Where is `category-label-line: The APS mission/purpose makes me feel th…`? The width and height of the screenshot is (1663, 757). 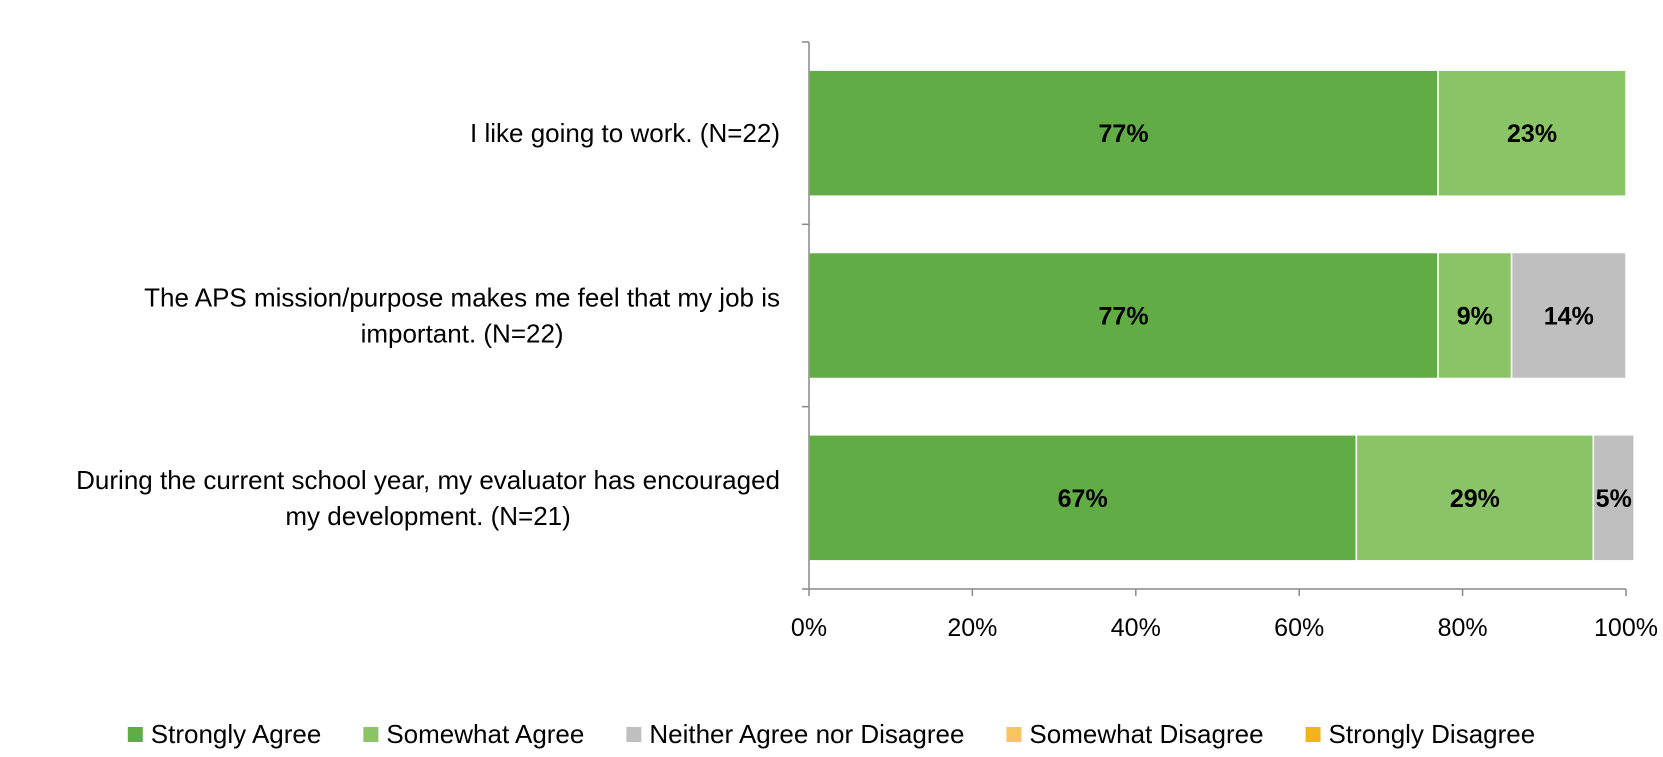 category-label-line: The APS mission/purpose makes me feel th… is located at coordinates (462, 298).